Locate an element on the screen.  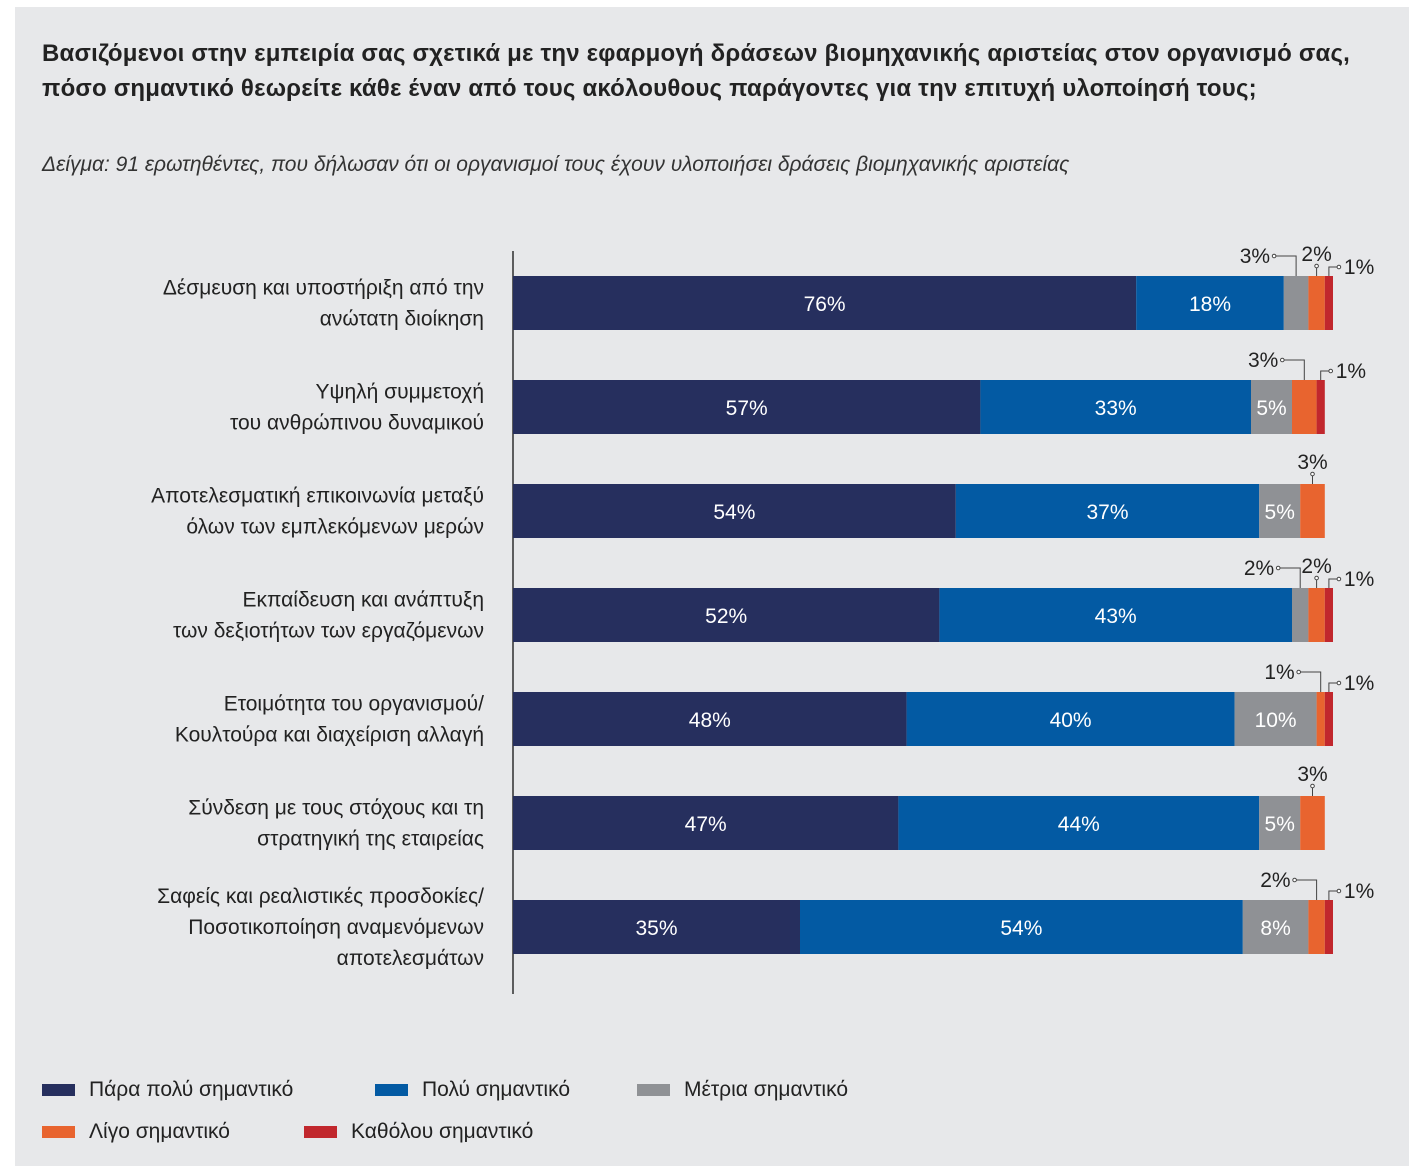
category-label: Δέσμευση και υποστήριξη από την is located at coordinates (323, 288).